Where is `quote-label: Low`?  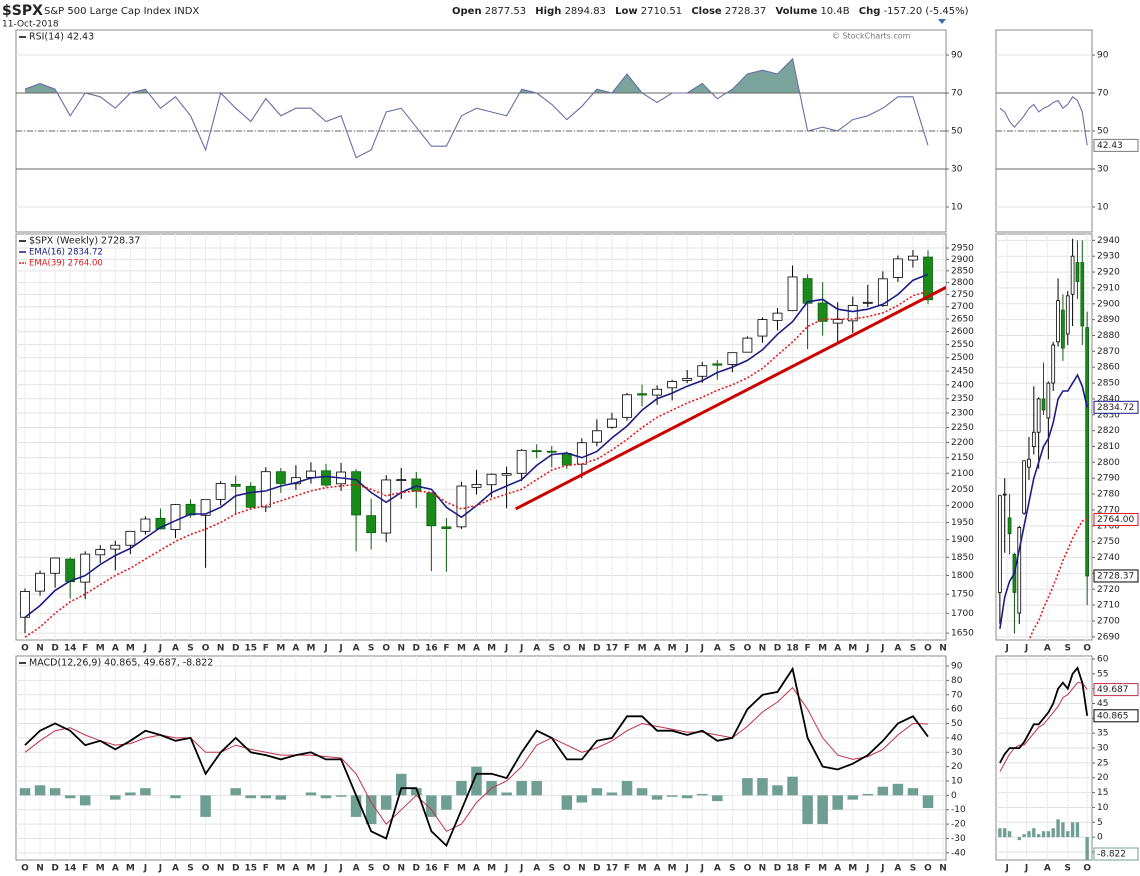 quote-label: Low is located at coordinates (626, 11).